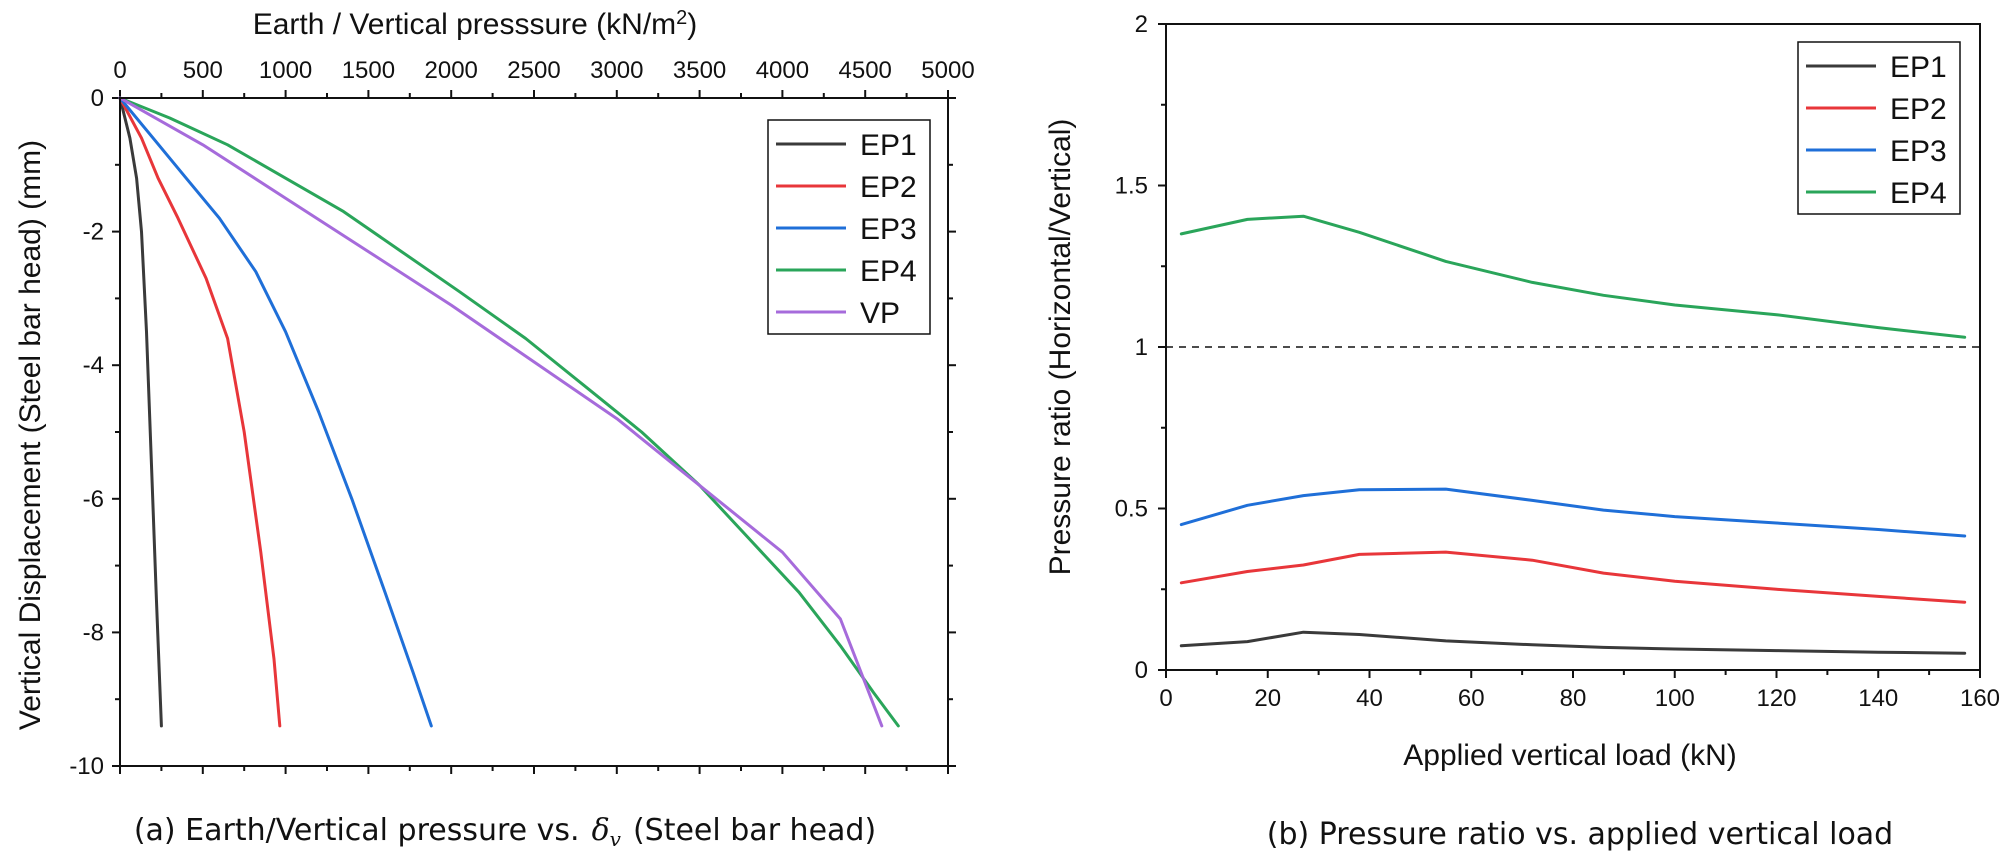  I want to click on panel-b-x-tick-label: 80, so click(1573, 698).